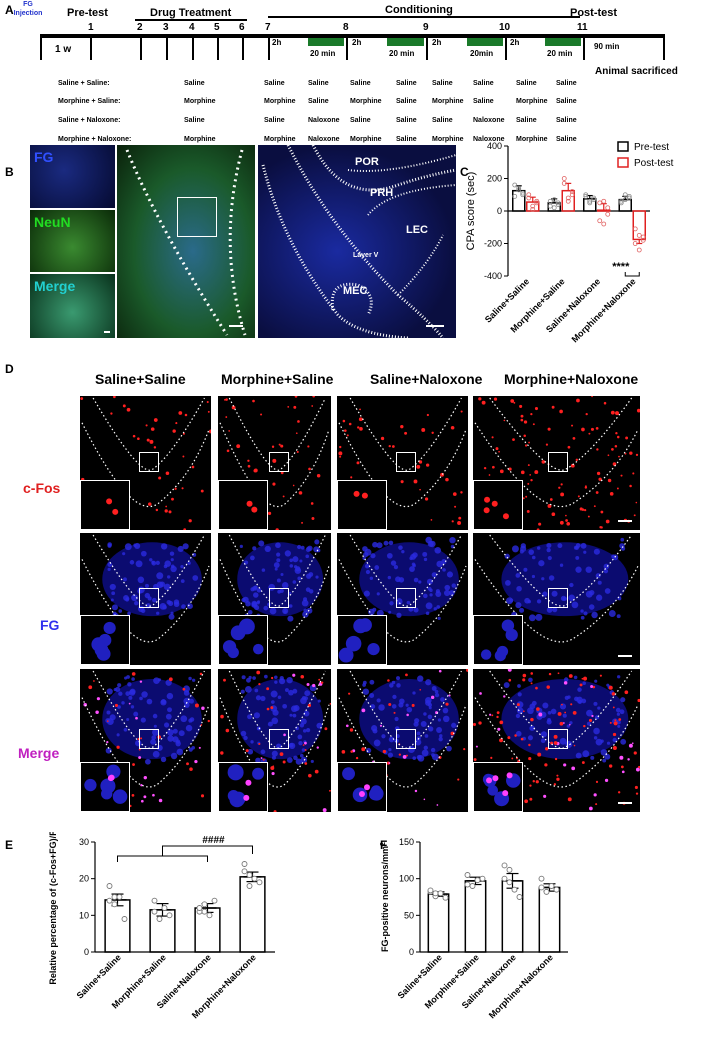 The height and width of the screenshot is (1037, 709). Describe the element at coordinates (52, 222) in the screenshot. I see `neun-label: NeuN` at that location.